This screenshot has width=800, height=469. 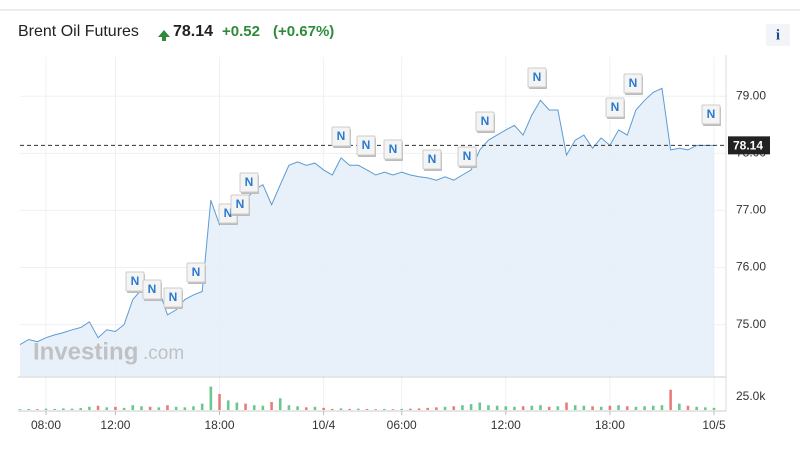 I want to click on chart-title: Brent Oil Futures, so click(x=78, y=31).